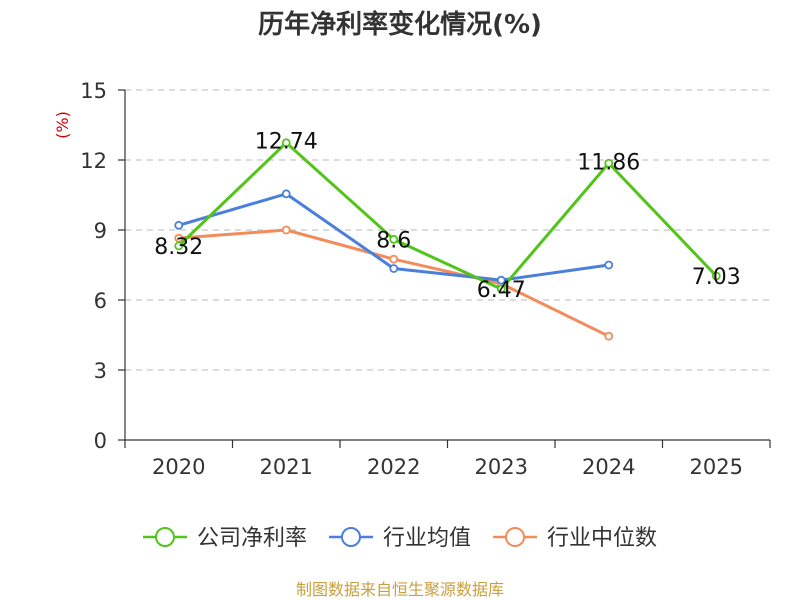 This screenshot has height=600, width=800. Describe the element at coordinates (427, 538) in the screenshot. I see `legend-label: 行业均值` at that location.